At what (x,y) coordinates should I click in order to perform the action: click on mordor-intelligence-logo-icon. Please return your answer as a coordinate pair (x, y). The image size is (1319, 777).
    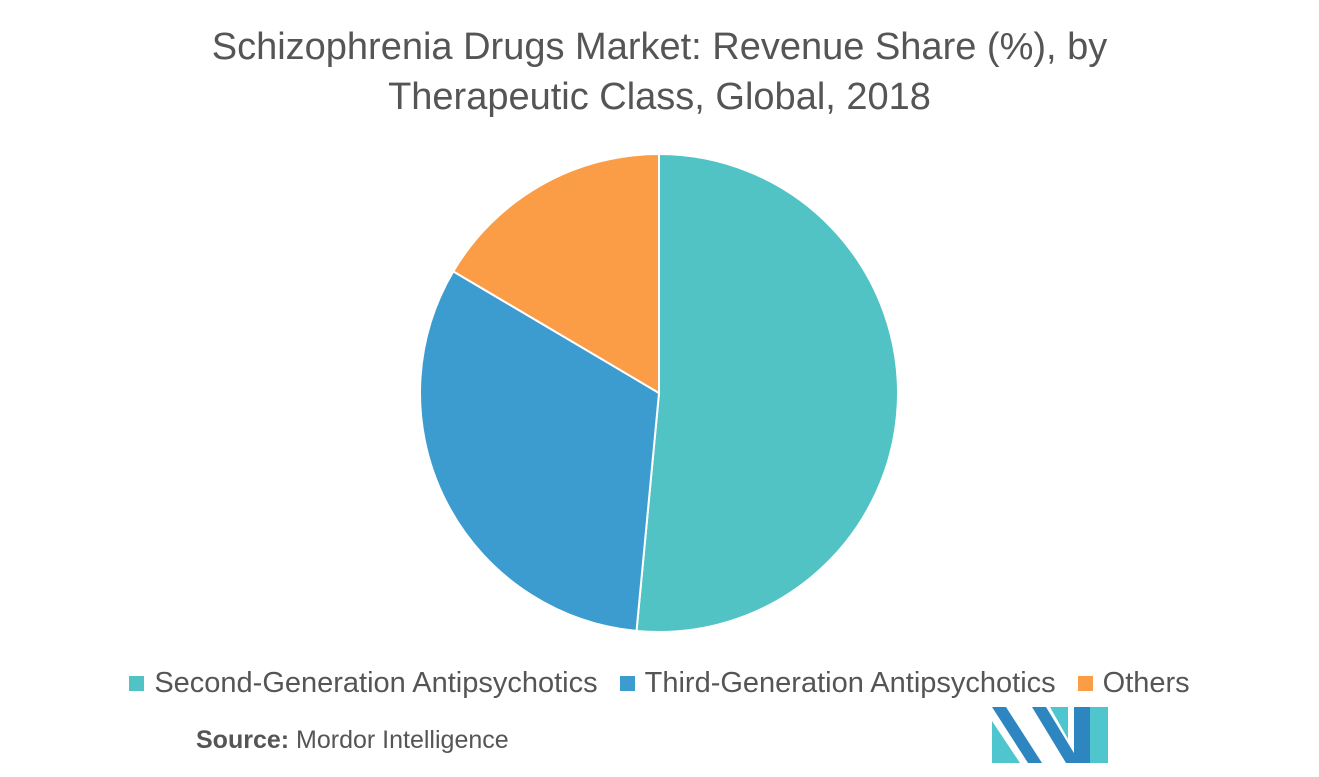
    Looking at the image, I should click on (1050, 735).